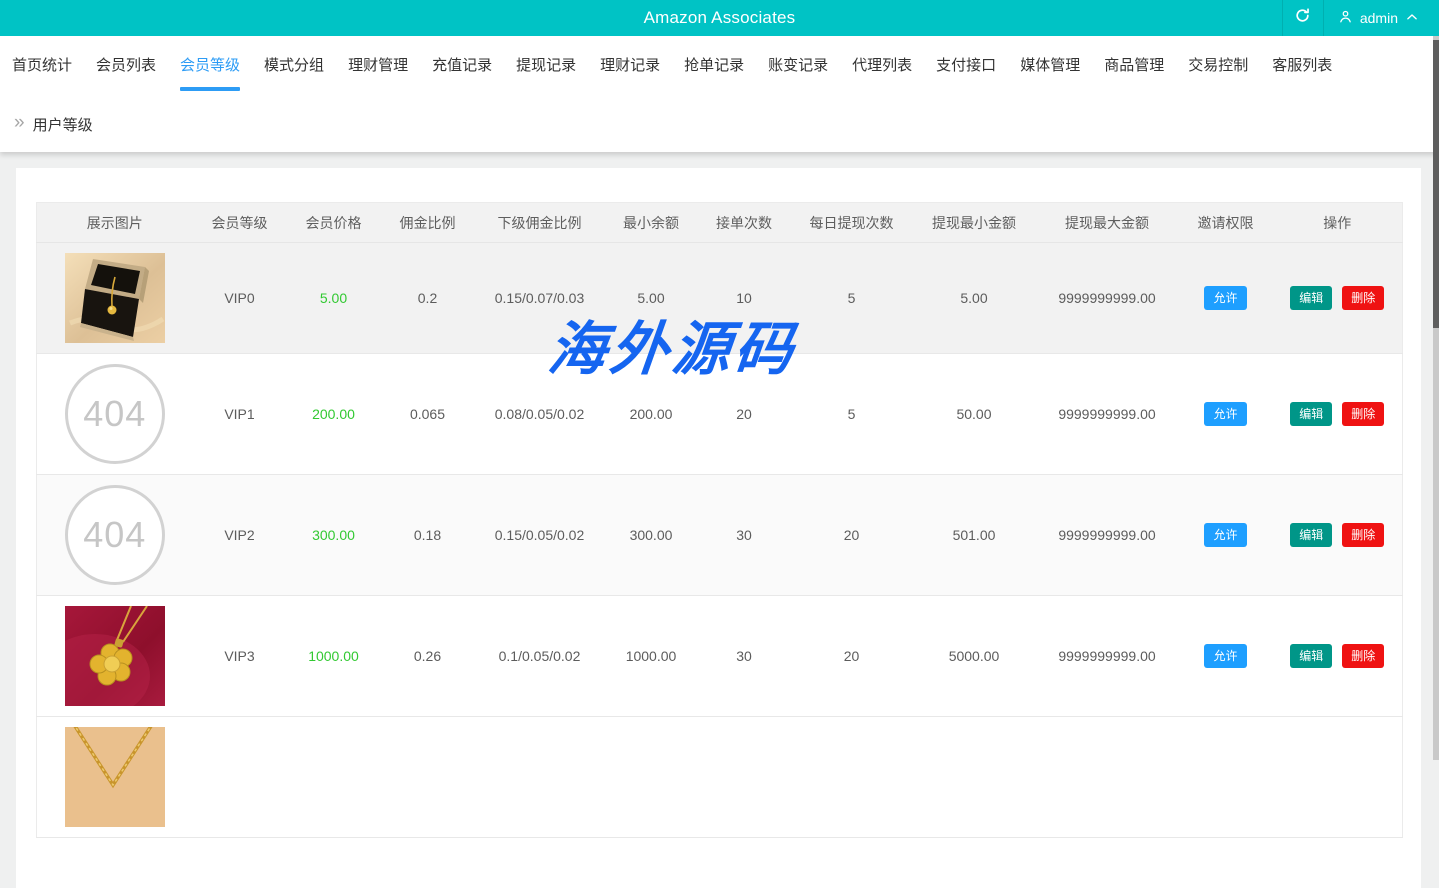  I want to click on cell-min-withdraw, so click(974, 777).